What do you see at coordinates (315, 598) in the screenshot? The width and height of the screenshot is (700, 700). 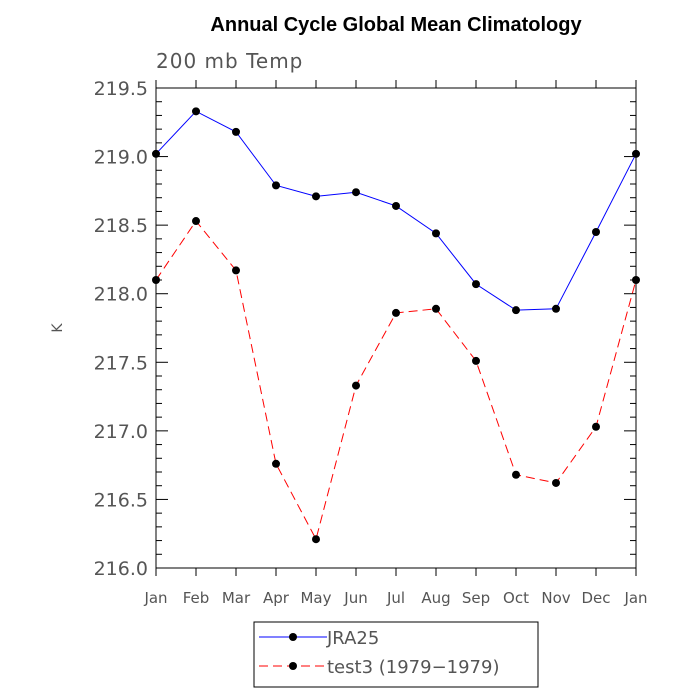 I see `x-tick-label: May` at bounding box center [315, 598].